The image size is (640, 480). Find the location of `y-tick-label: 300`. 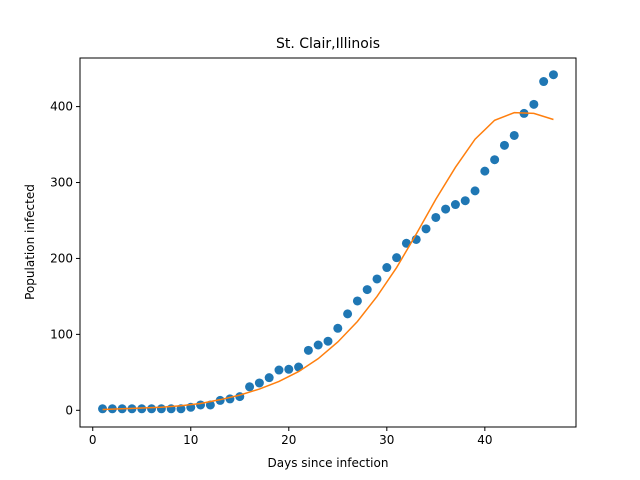

y-tick-label: 300 is located at coordinates (61, 183).